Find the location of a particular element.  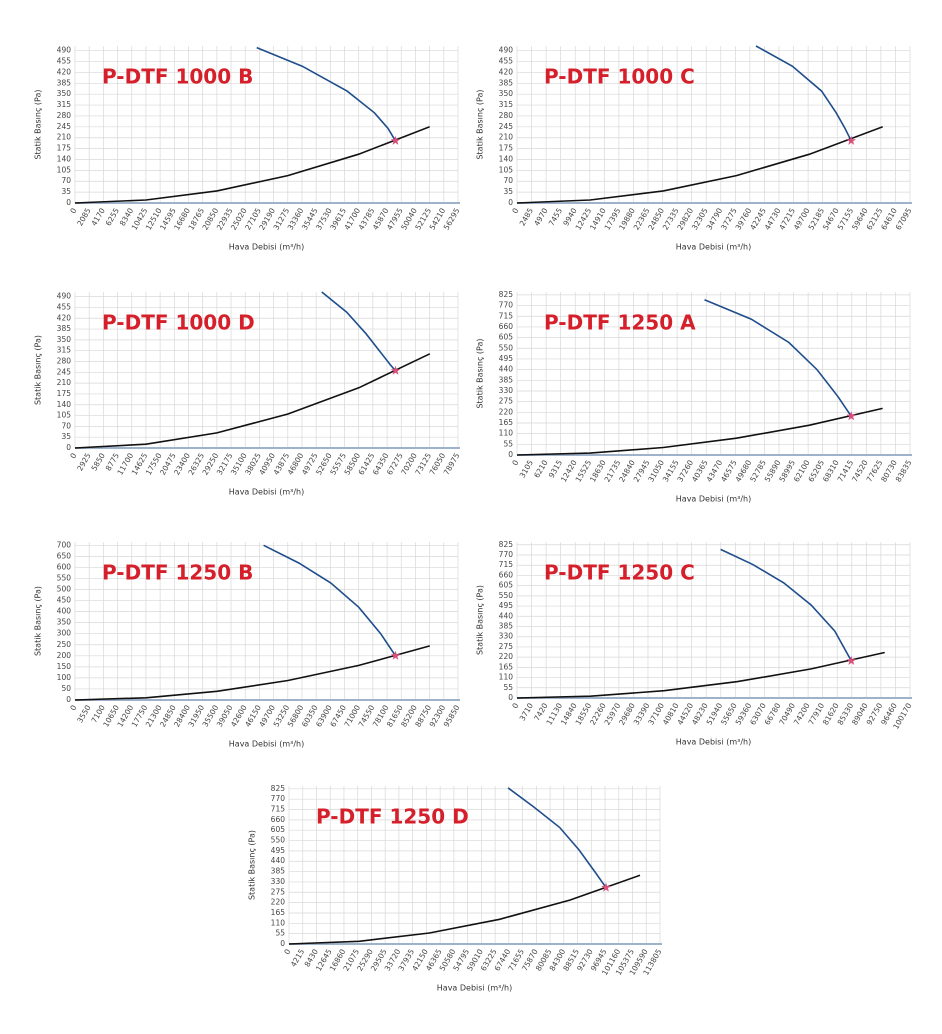

y-tick-label: 495 is located at coordinates (506, 605).